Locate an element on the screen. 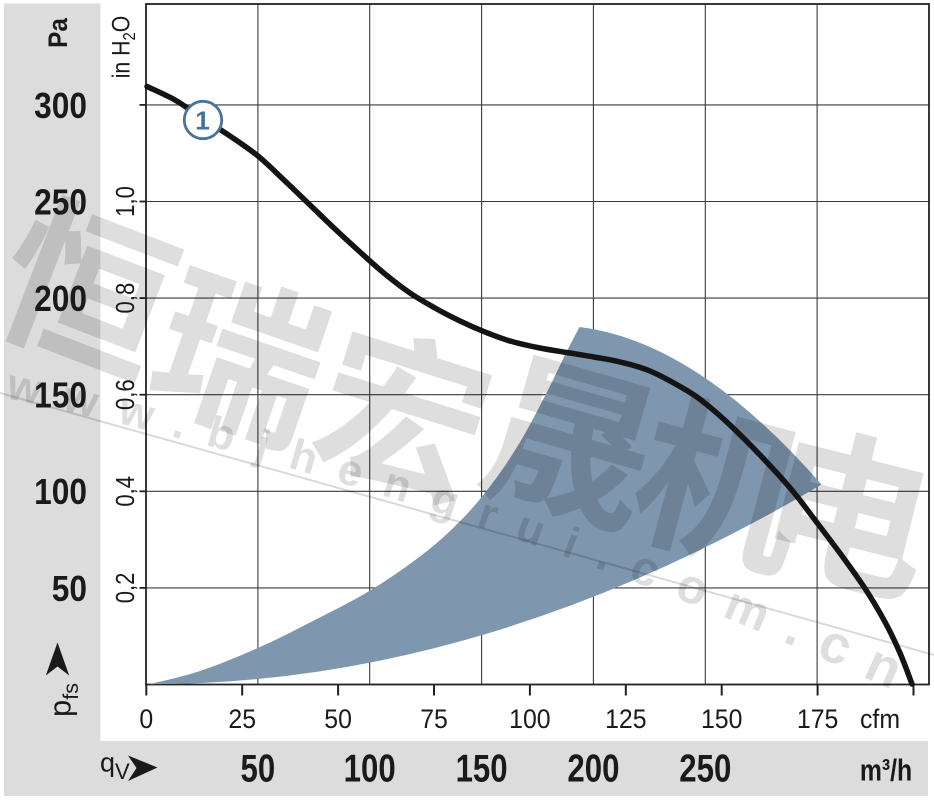  svg-text: 175 is located at coordinates (817, 719).